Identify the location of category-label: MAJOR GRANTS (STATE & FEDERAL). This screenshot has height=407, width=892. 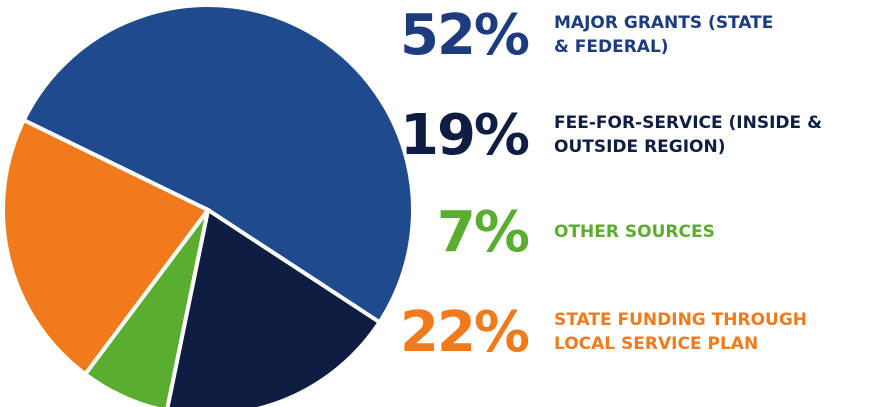
(664, 35).